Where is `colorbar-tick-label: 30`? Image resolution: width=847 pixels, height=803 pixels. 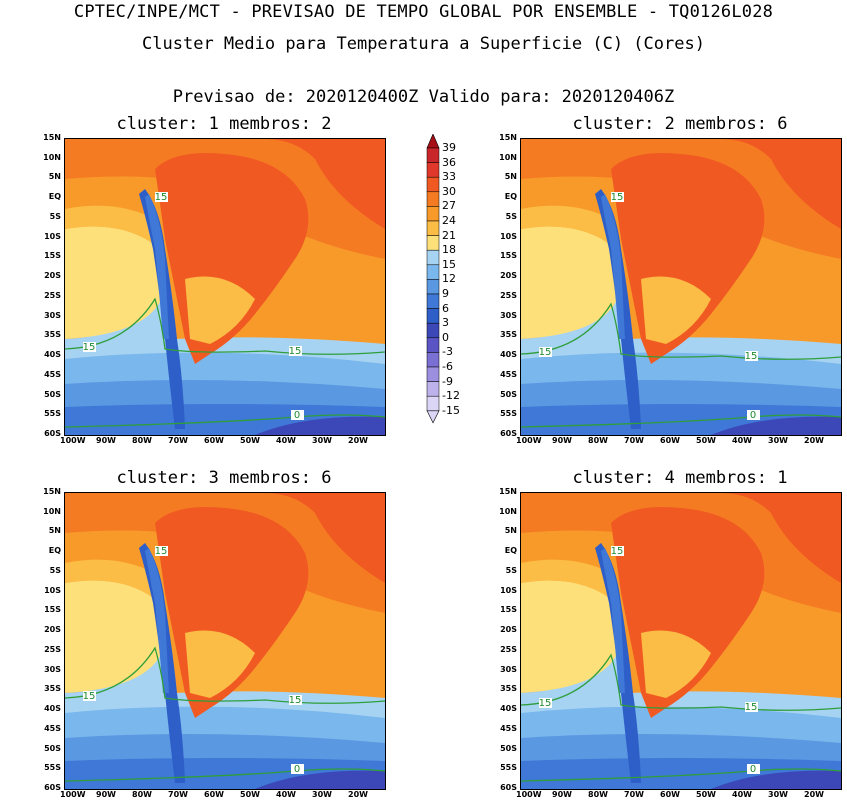 colorbar-tick-label: 30 is located at coordinates (449, 191).